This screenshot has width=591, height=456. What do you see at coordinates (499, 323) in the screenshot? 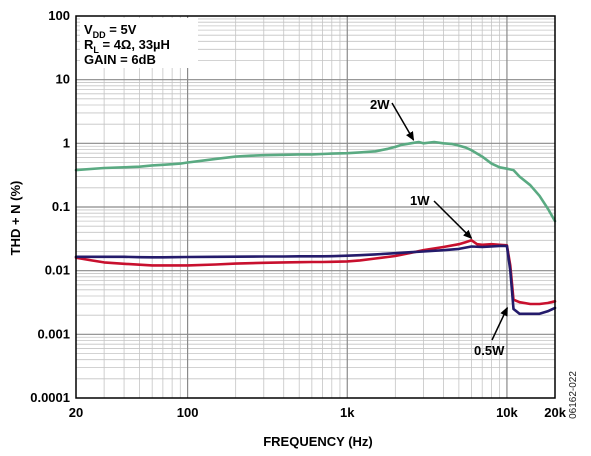
I see `annotation-05w-arrow` at bounding box center [499, 323].